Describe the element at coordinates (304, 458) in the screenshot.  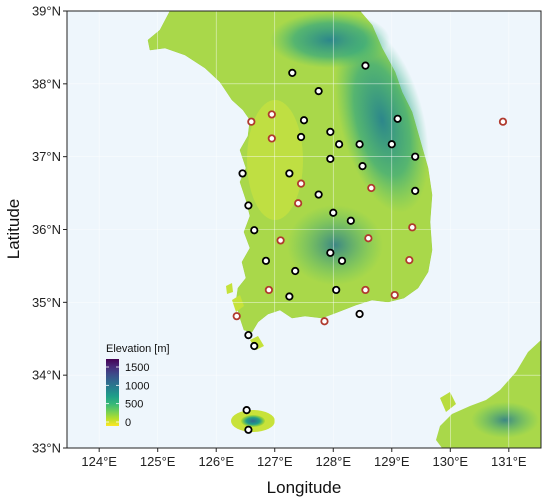
I see `x-axis-ticks: 124°E 125°E 126°E 127°E 128°E 129°E 130°E 131°E` at that location.